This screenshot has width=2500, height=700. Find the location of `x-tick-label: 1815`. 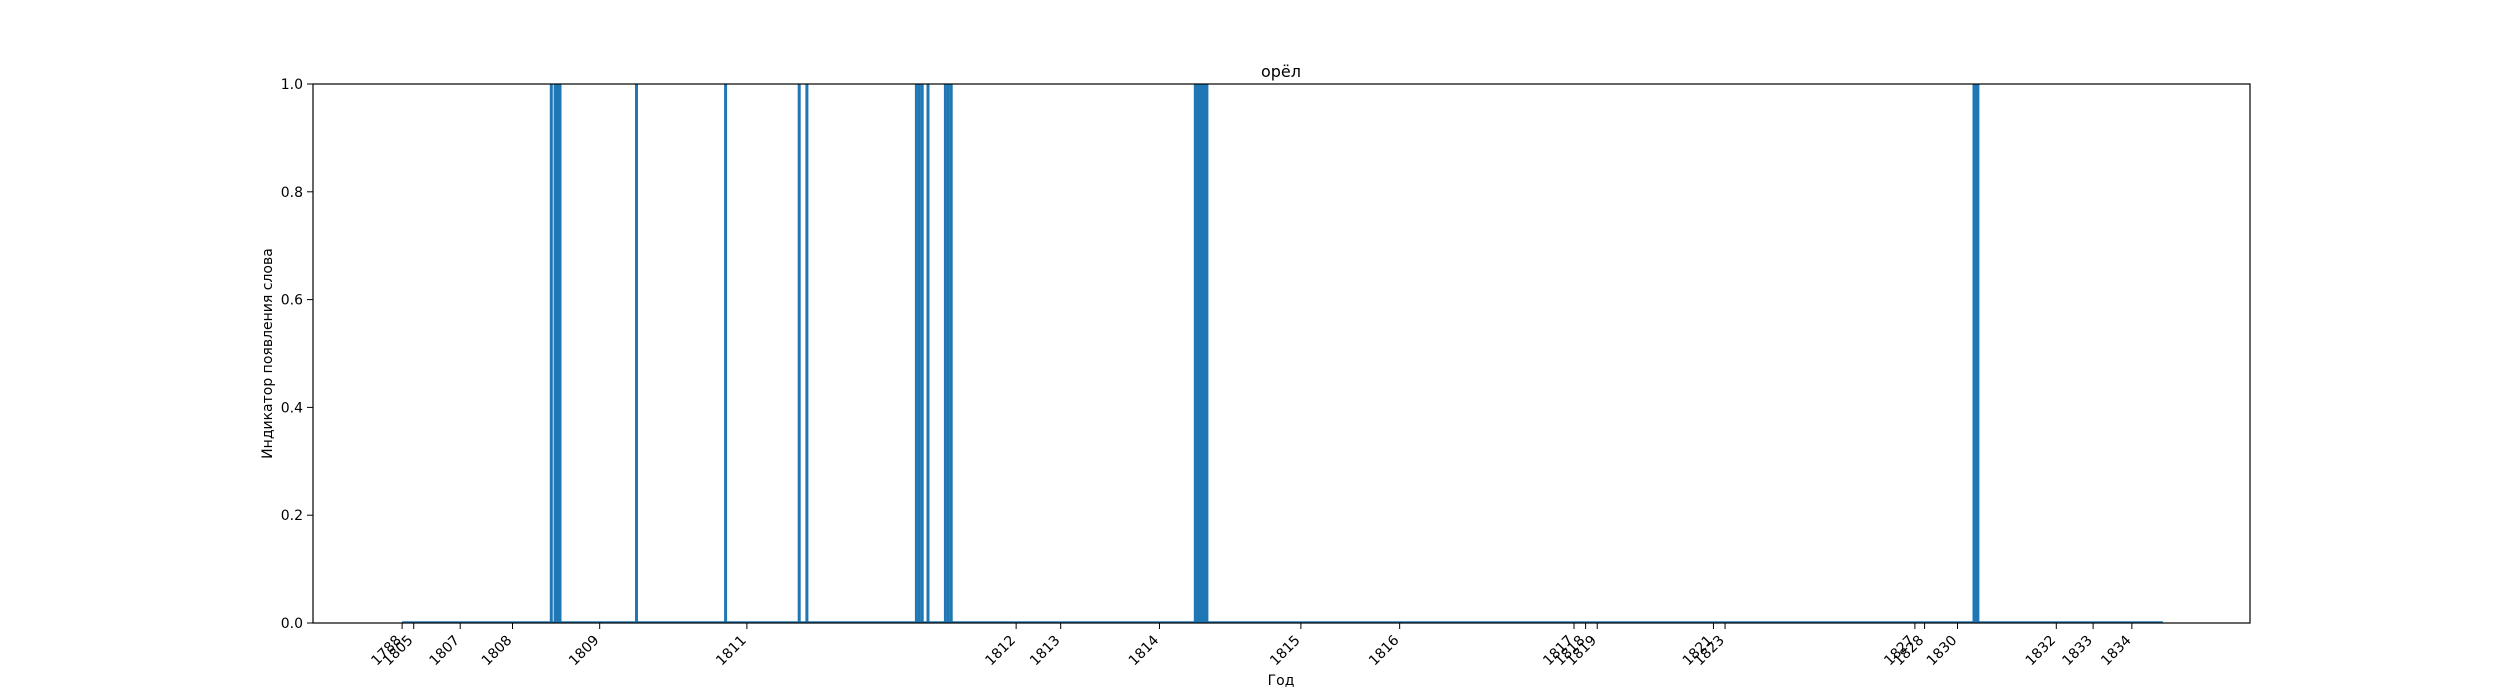

x-tick-label: 1815 is located at coordinates (1285, 651).